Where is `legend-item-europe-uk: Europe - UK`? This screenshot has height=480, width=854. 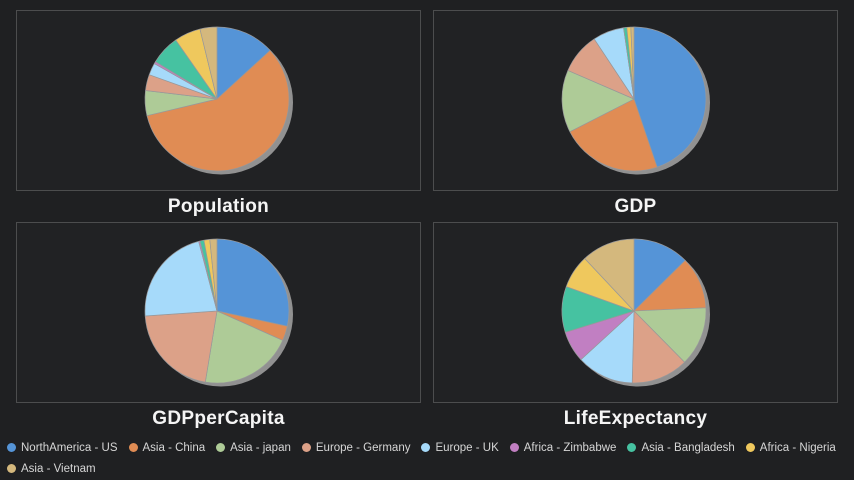 legend-item-europe-uk: Europe - UK is located at coordinates (460, 447).